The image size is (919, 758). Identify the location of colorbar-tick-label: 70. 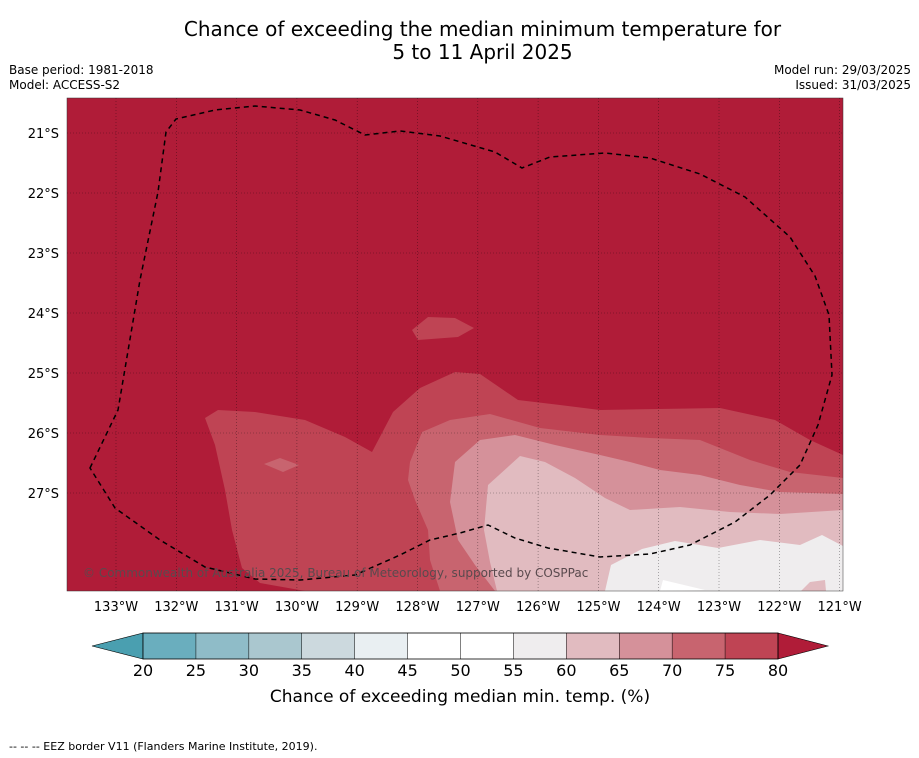
(672, 670).